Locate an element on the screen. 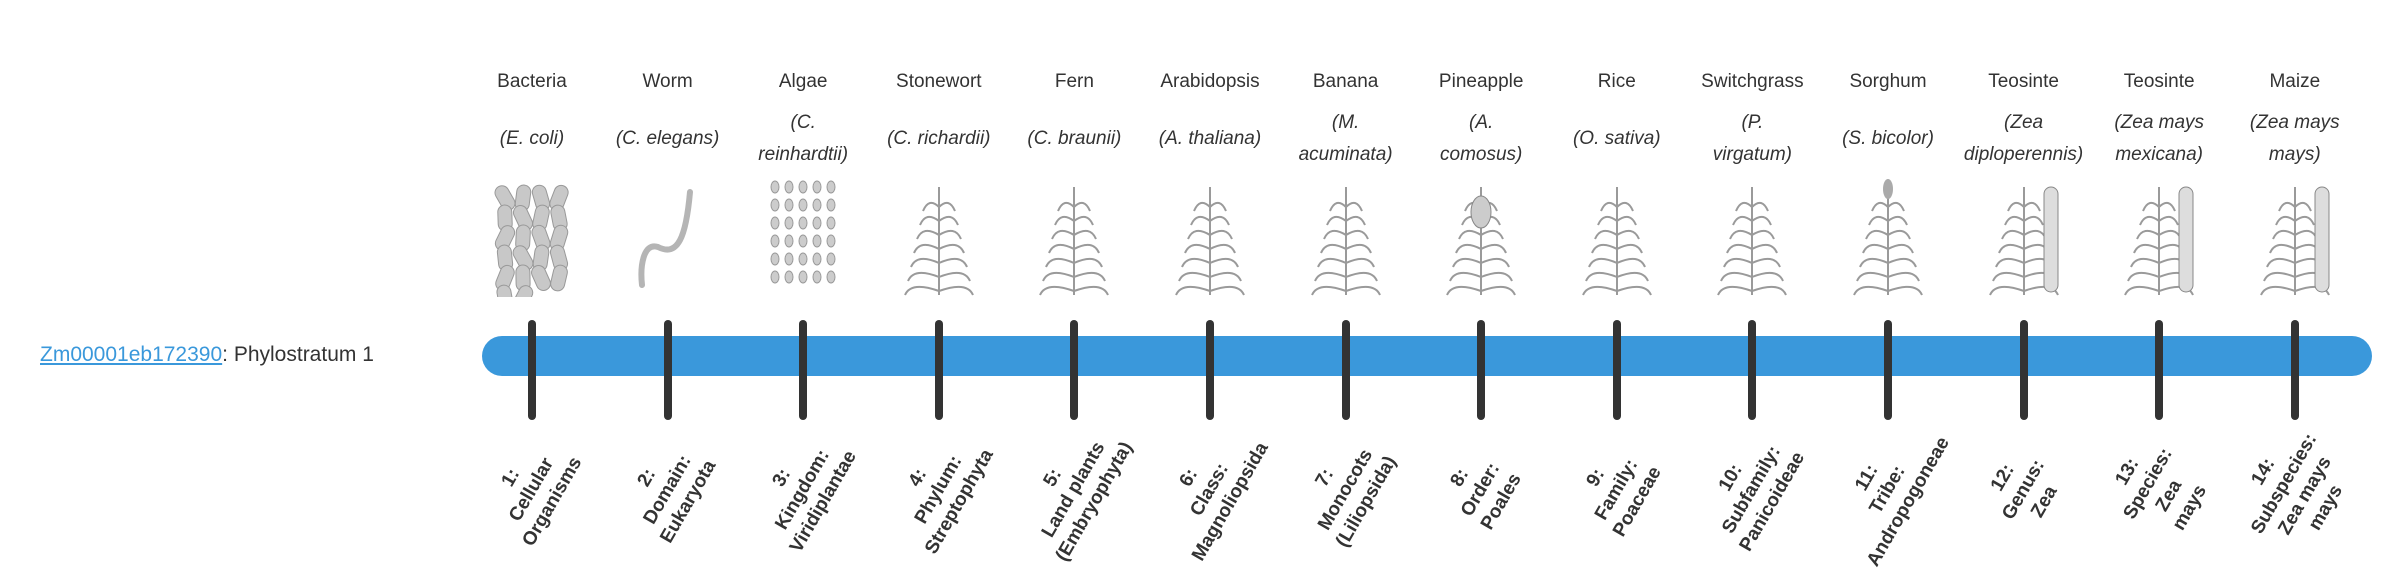 This screenshot has width=2400, height=580. sorghum-icon is located at coordinates (1888, 237).